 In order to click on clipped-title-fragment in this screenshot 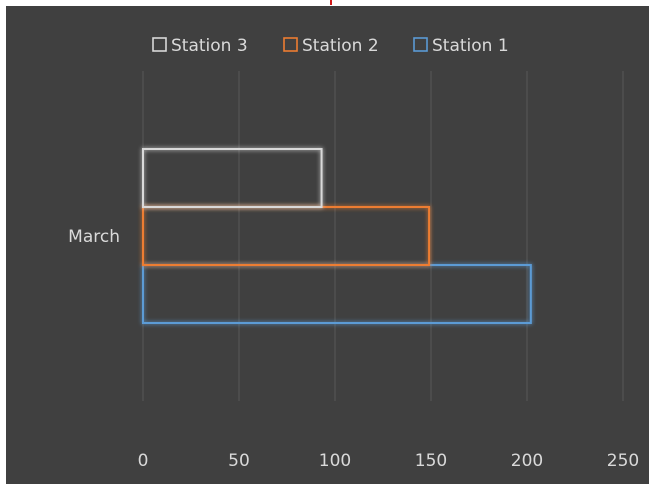, I will do `click(331, 2)`.